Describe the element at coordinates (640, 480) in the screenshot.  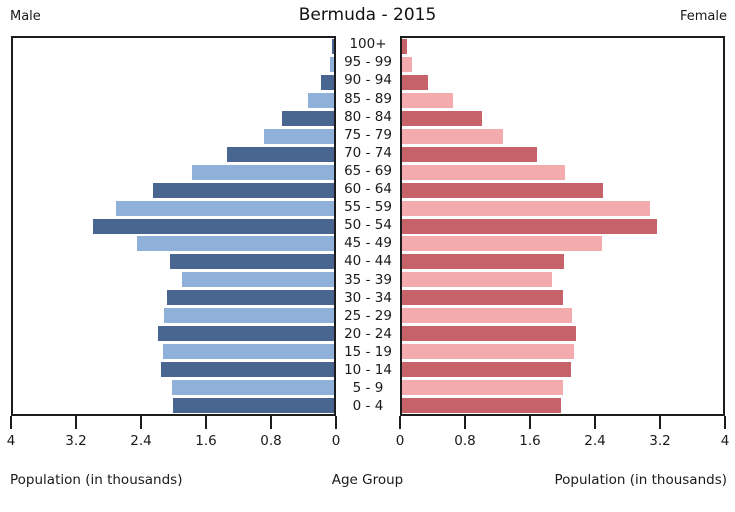
I see `right-axis-caption: Population (in thousands)` at that location.